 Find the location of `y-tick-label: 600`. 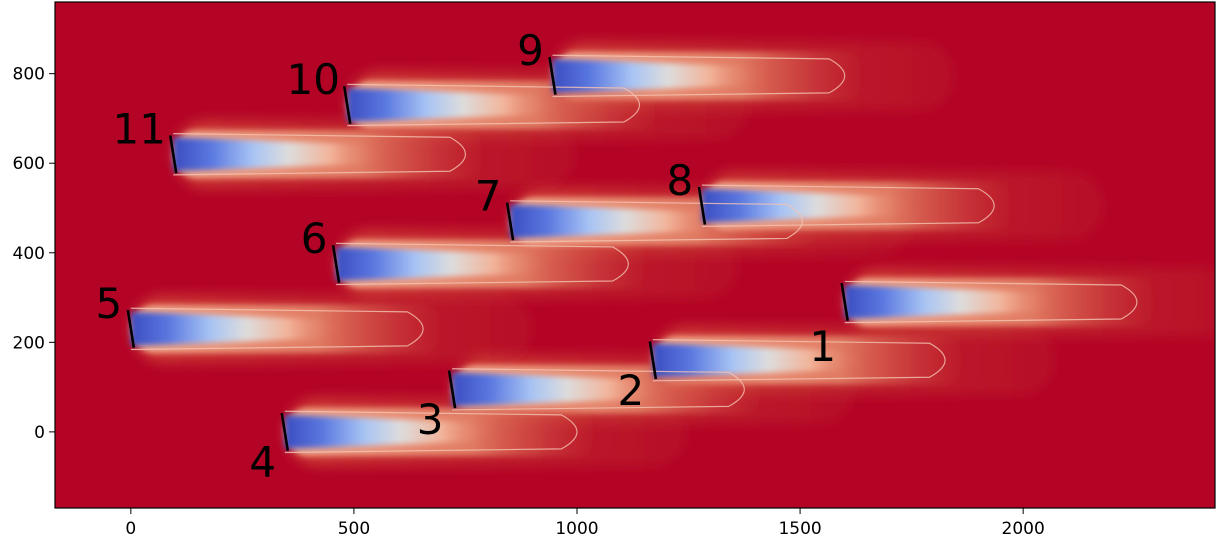

y-tick-label: 600 is located at coordinates (29, 164).